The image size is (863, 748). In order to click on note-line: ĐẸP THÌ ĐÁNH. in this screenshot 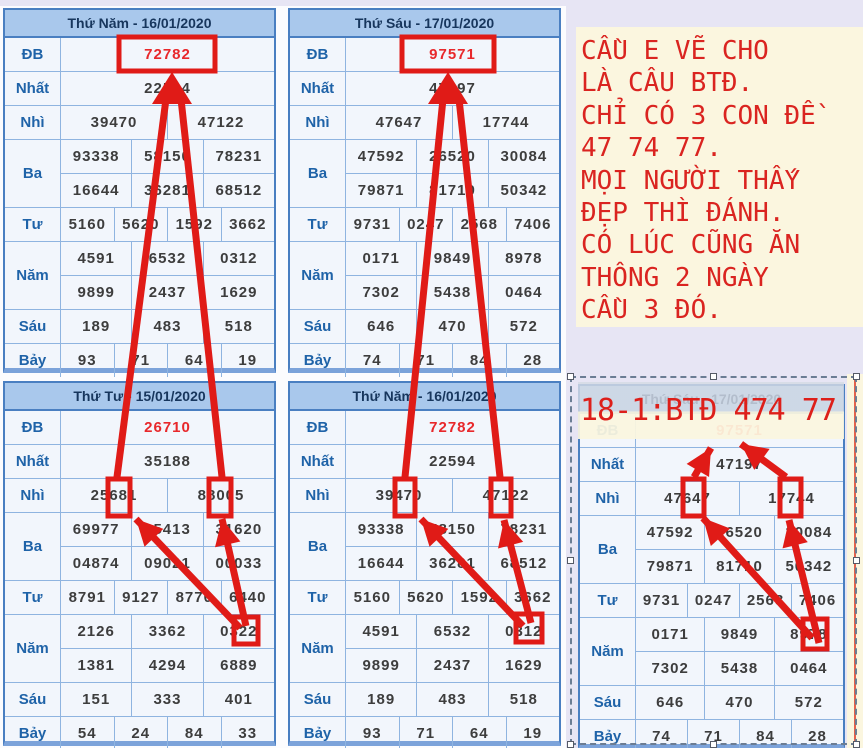, I will do `click(683, 213)`.